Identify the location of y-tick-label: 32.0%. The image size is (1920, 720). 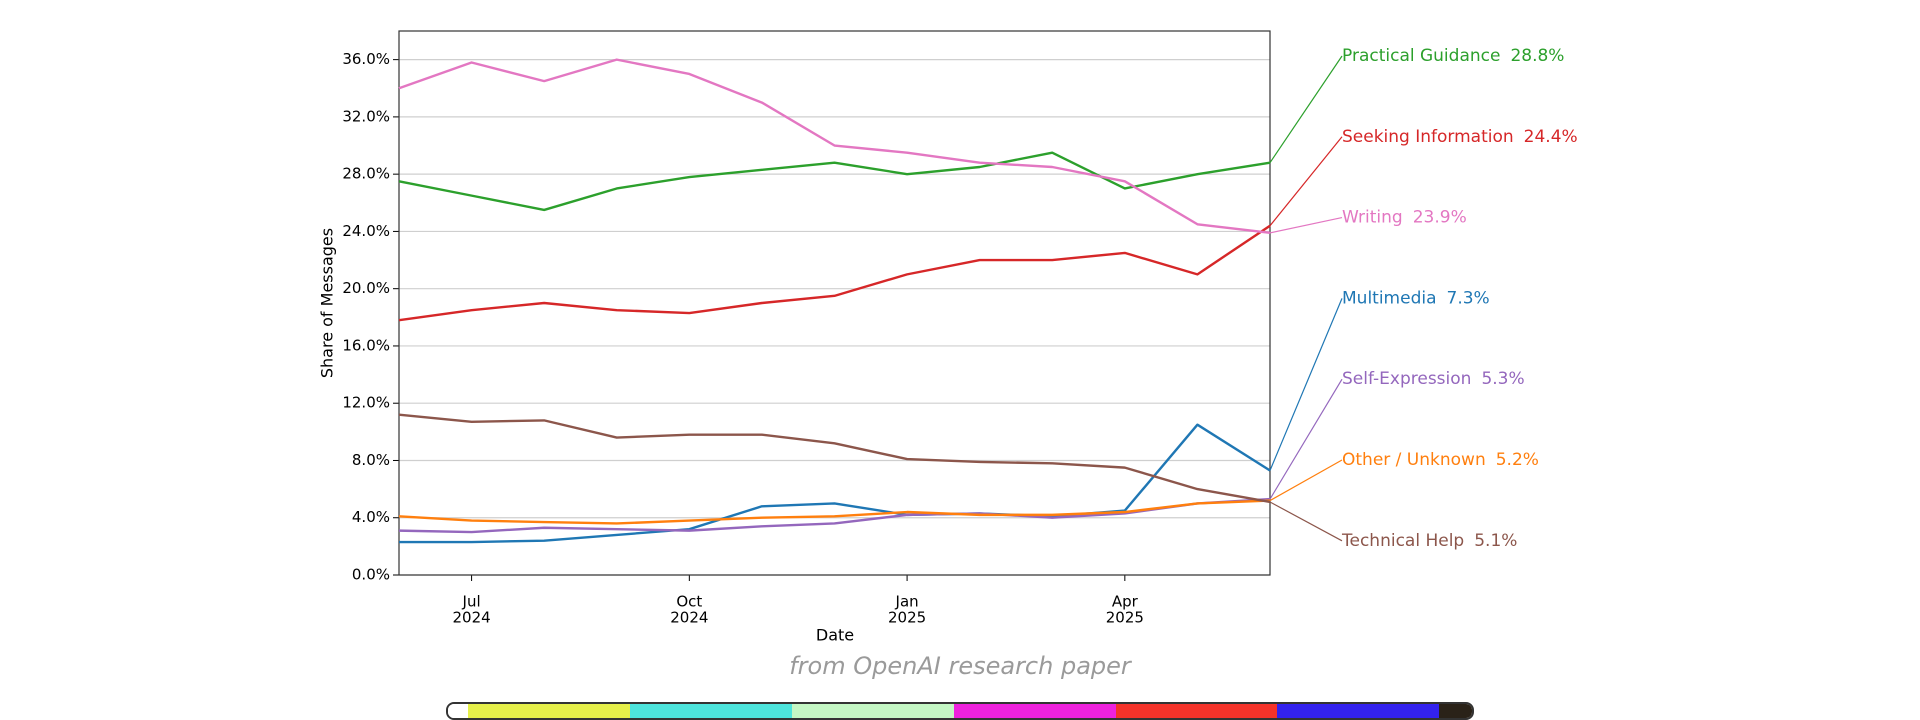
(366, 116).